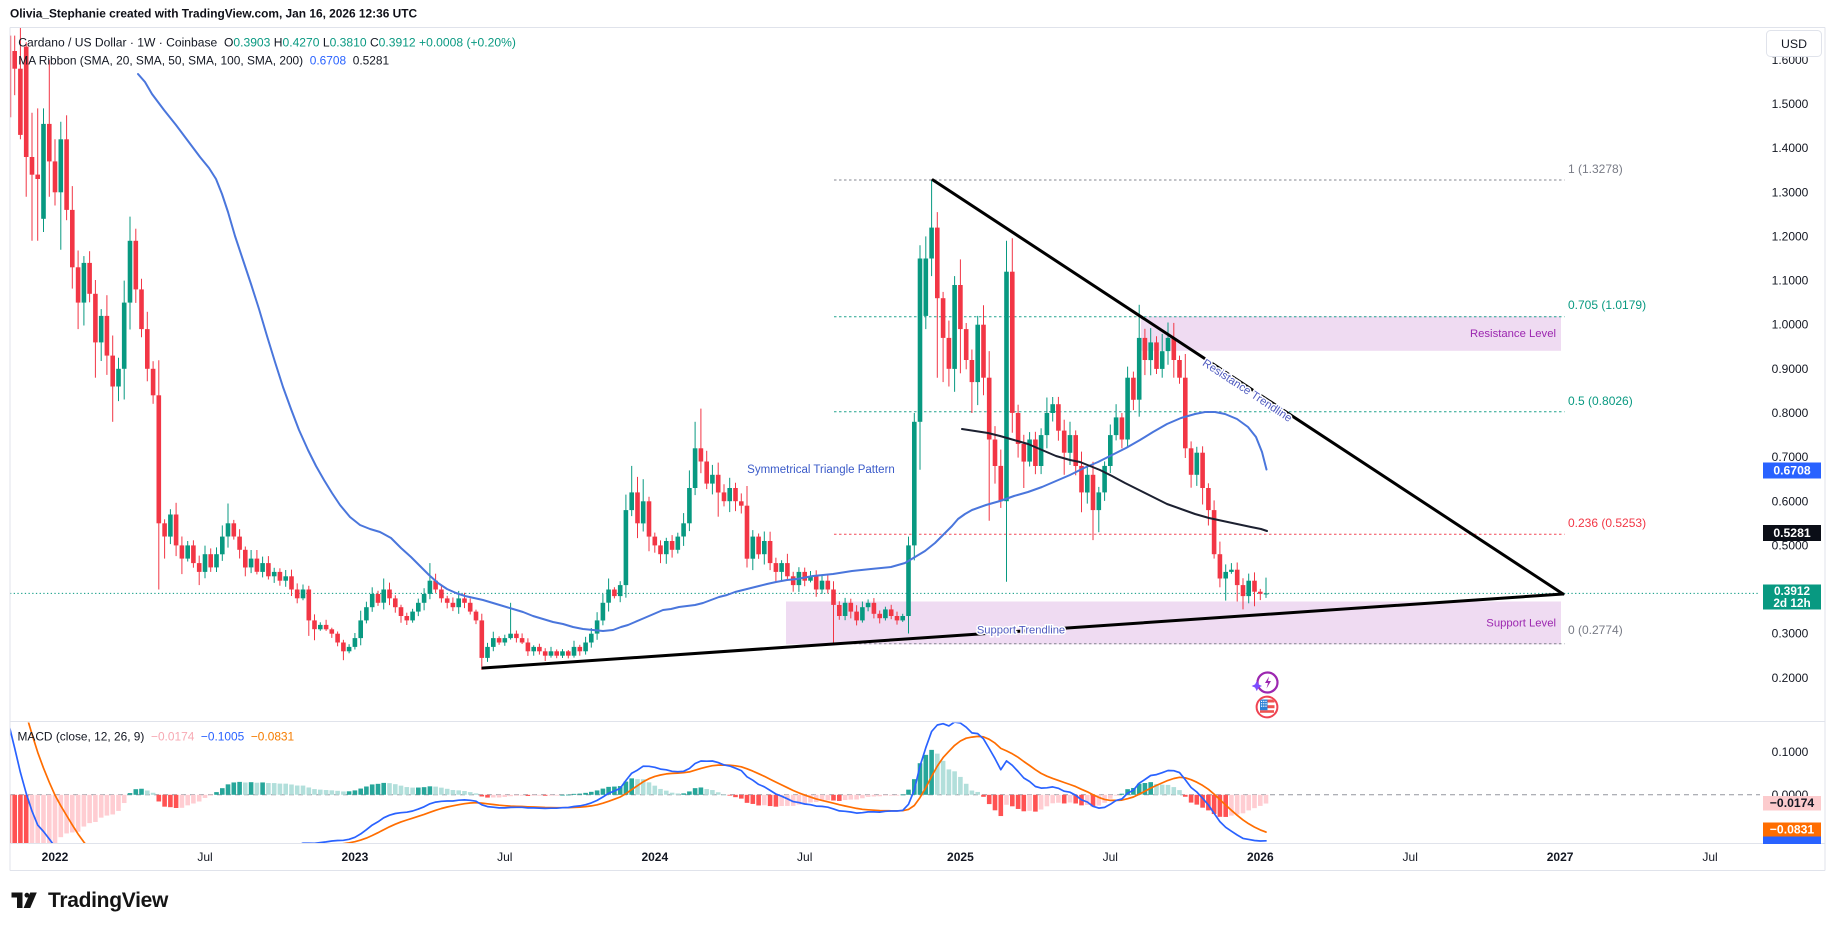 The width and height of the screenshot is (1835, 931). Describe the element at coordinates (1790, 236) in the screenshot. I see `svg-text: 1.2000` at that location.